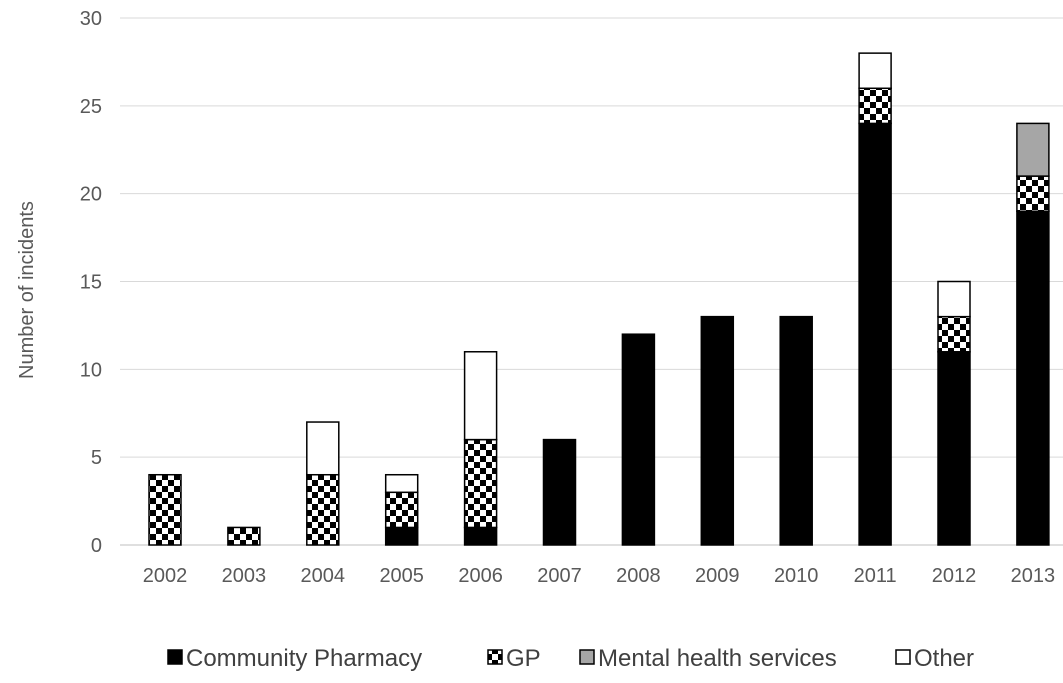 The width and height of the screenshot is (1063, 683). What do you see at coordinates (244, 576) in the screenshot?
I see `x-tick-label: 2003` at bounding box center [244, 576].